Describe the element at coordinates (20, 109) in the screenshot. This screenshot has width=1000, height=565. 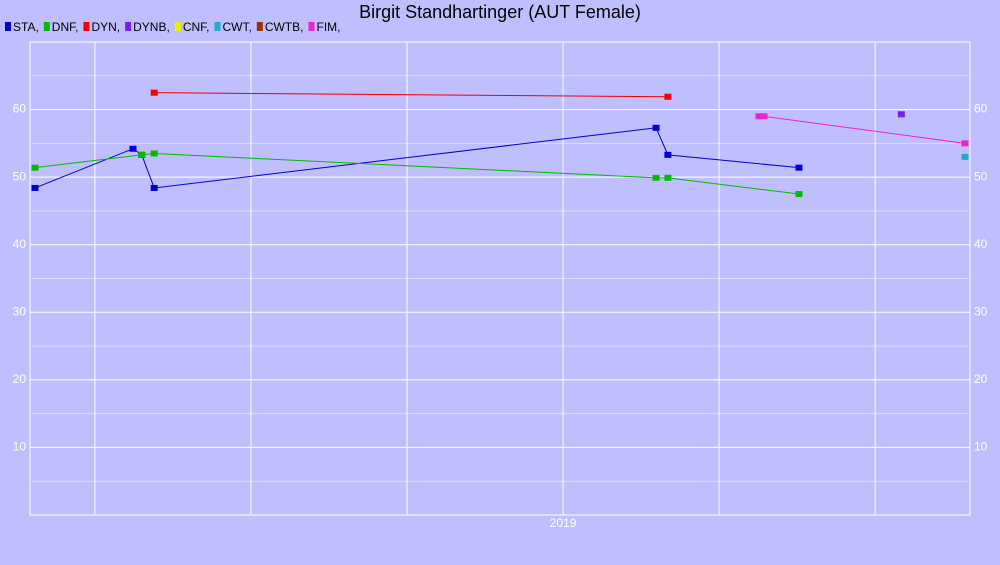
I see `y-tick-label: 60` at that location.